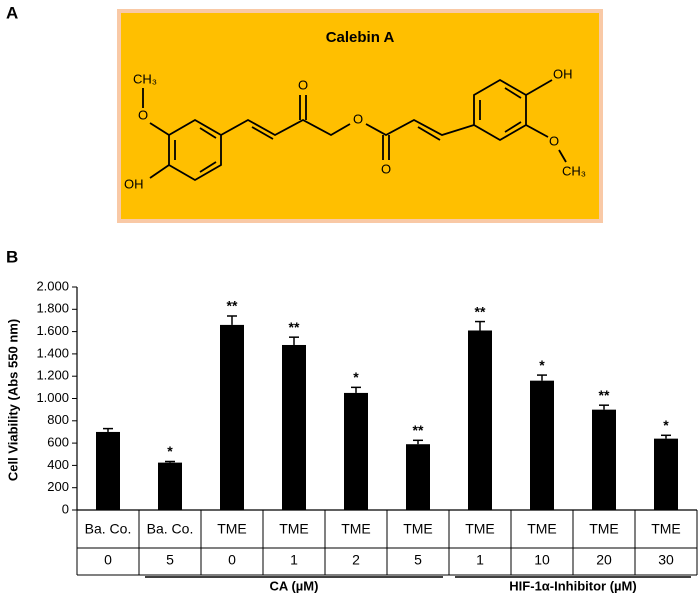  What do you see at coordinates (572, 585) in the screenshot?
I see `group-label: HIF-1α-Inhibitor (µM)` at bounding box center [572, 585].